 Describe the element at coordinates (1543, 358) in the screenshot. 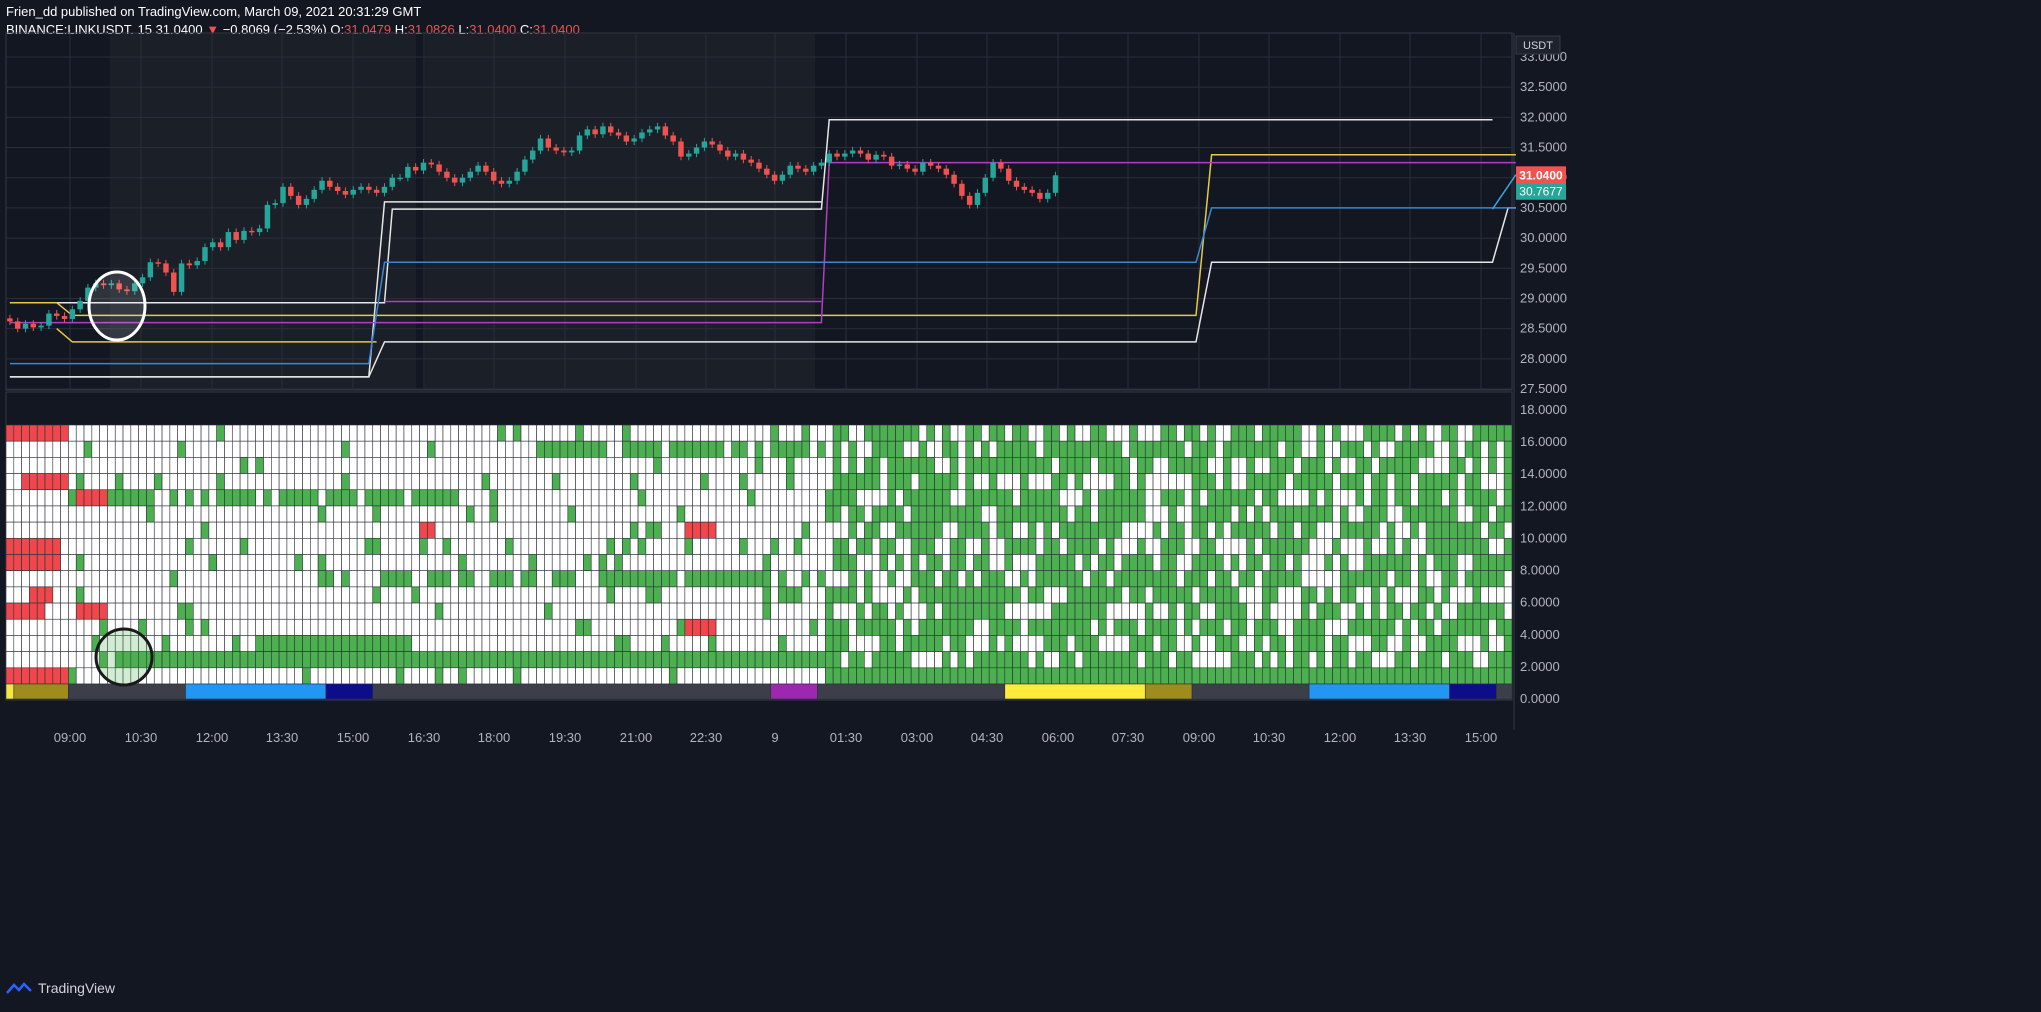

I see `y-tick-label: 28.0000` at that location.